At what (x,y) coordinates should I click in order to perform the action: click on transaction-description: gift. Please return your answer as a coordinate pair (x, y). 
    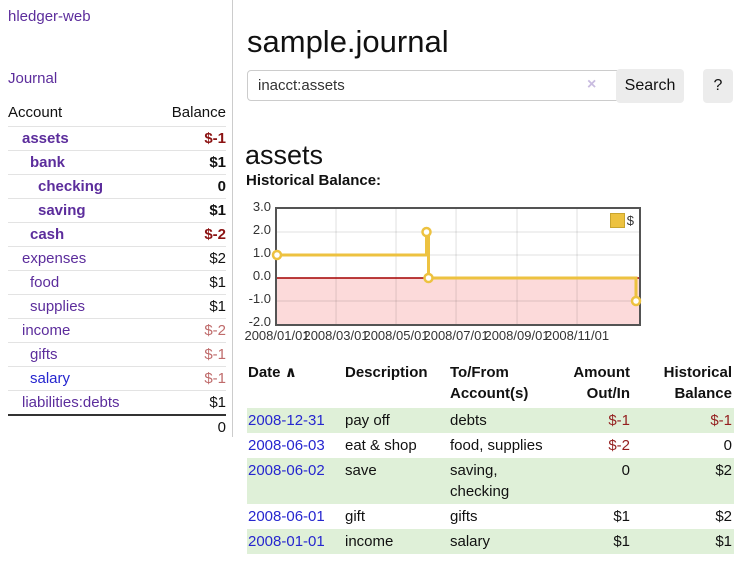
    Looking at the image, I should click on (355, 516).